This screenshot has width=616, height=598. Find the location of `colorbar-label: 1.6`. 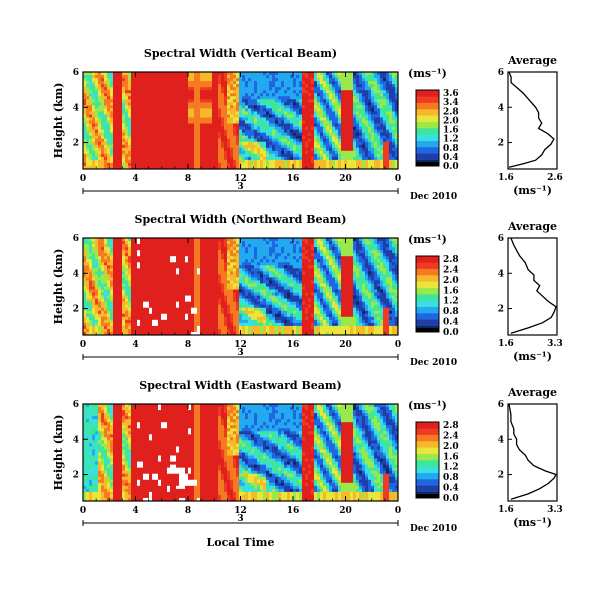

colorbar-label: 1.6 is located at coordinates (451, 131).